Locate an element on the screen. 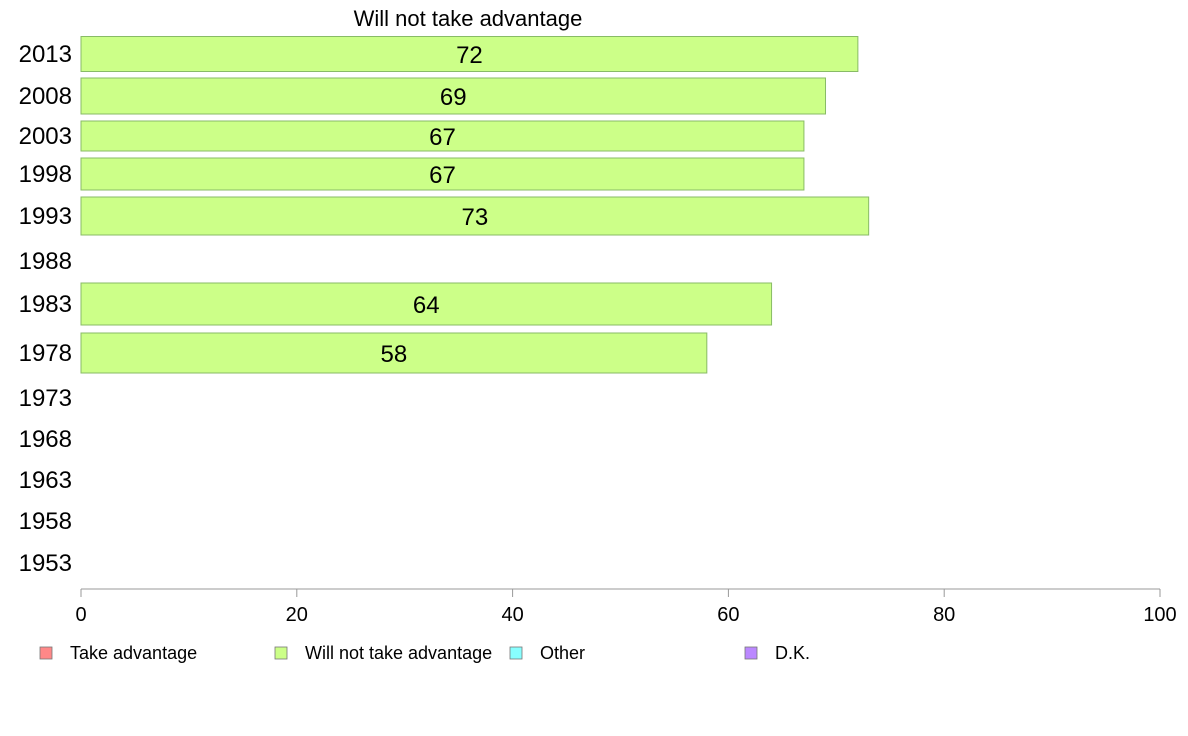  legend-label: Take advantage is located at coordinates (133, 653).